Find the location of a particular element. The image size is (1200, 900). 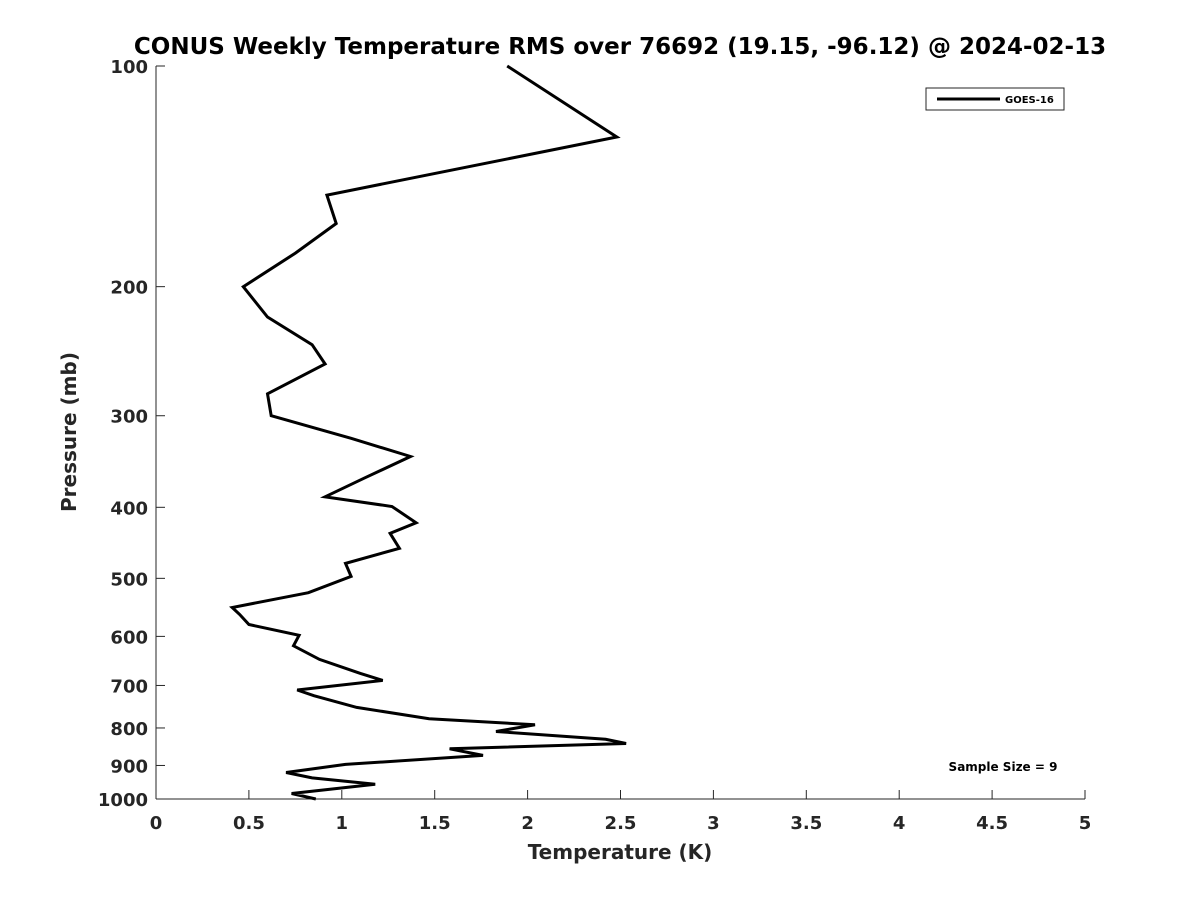

y-tick-label: 500 is located at coordinates (129, 579).